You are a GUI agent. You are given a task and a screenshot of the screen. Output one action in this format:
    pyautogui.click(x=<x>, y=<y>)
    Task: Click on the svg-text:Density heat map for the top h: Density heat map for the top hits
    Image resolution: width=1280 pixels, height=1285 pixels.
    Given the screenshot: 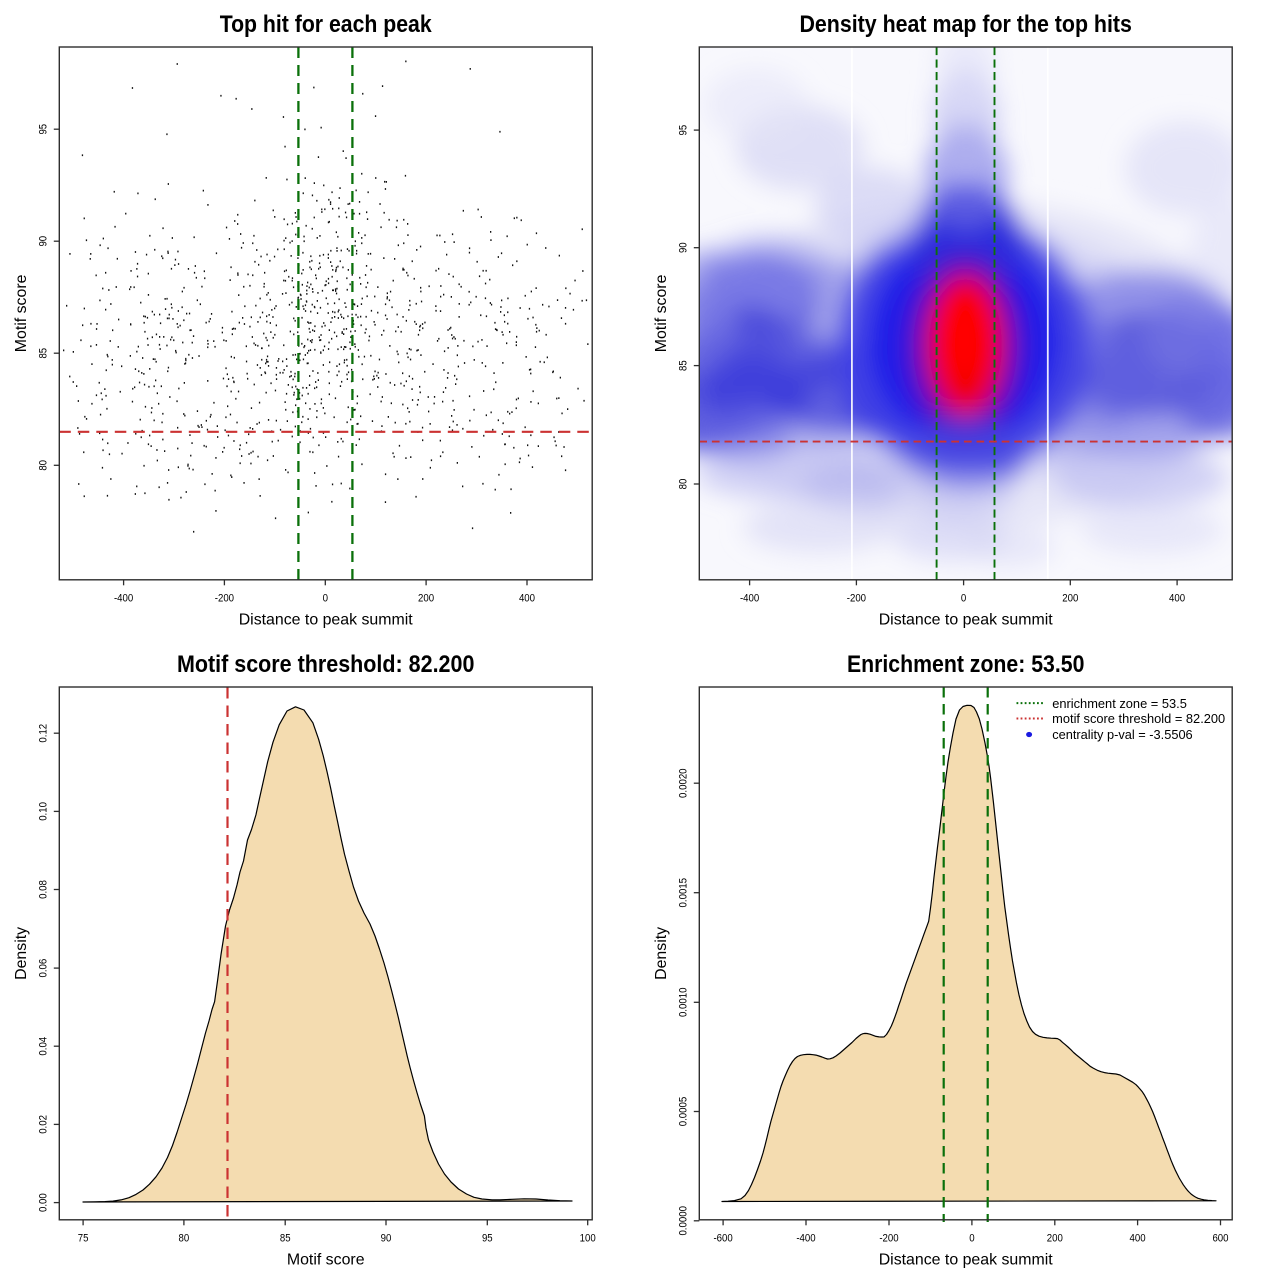 What is the action you would take?
    pyautogui.click(x=965, y=24)
    